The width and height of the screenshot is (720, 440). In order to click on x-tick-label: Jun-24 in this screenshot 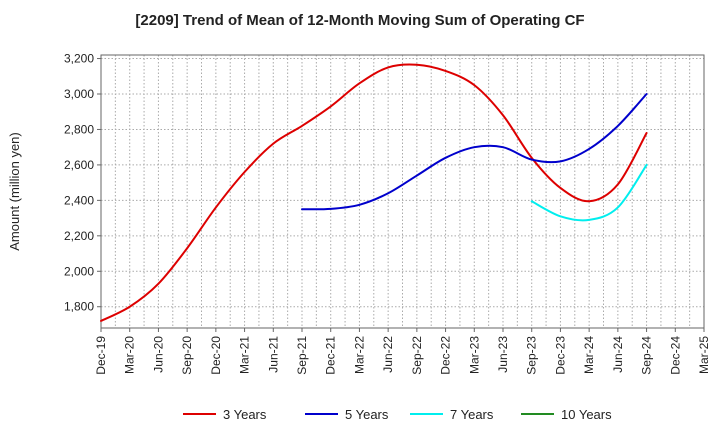, I will do `click(618, 354)`.